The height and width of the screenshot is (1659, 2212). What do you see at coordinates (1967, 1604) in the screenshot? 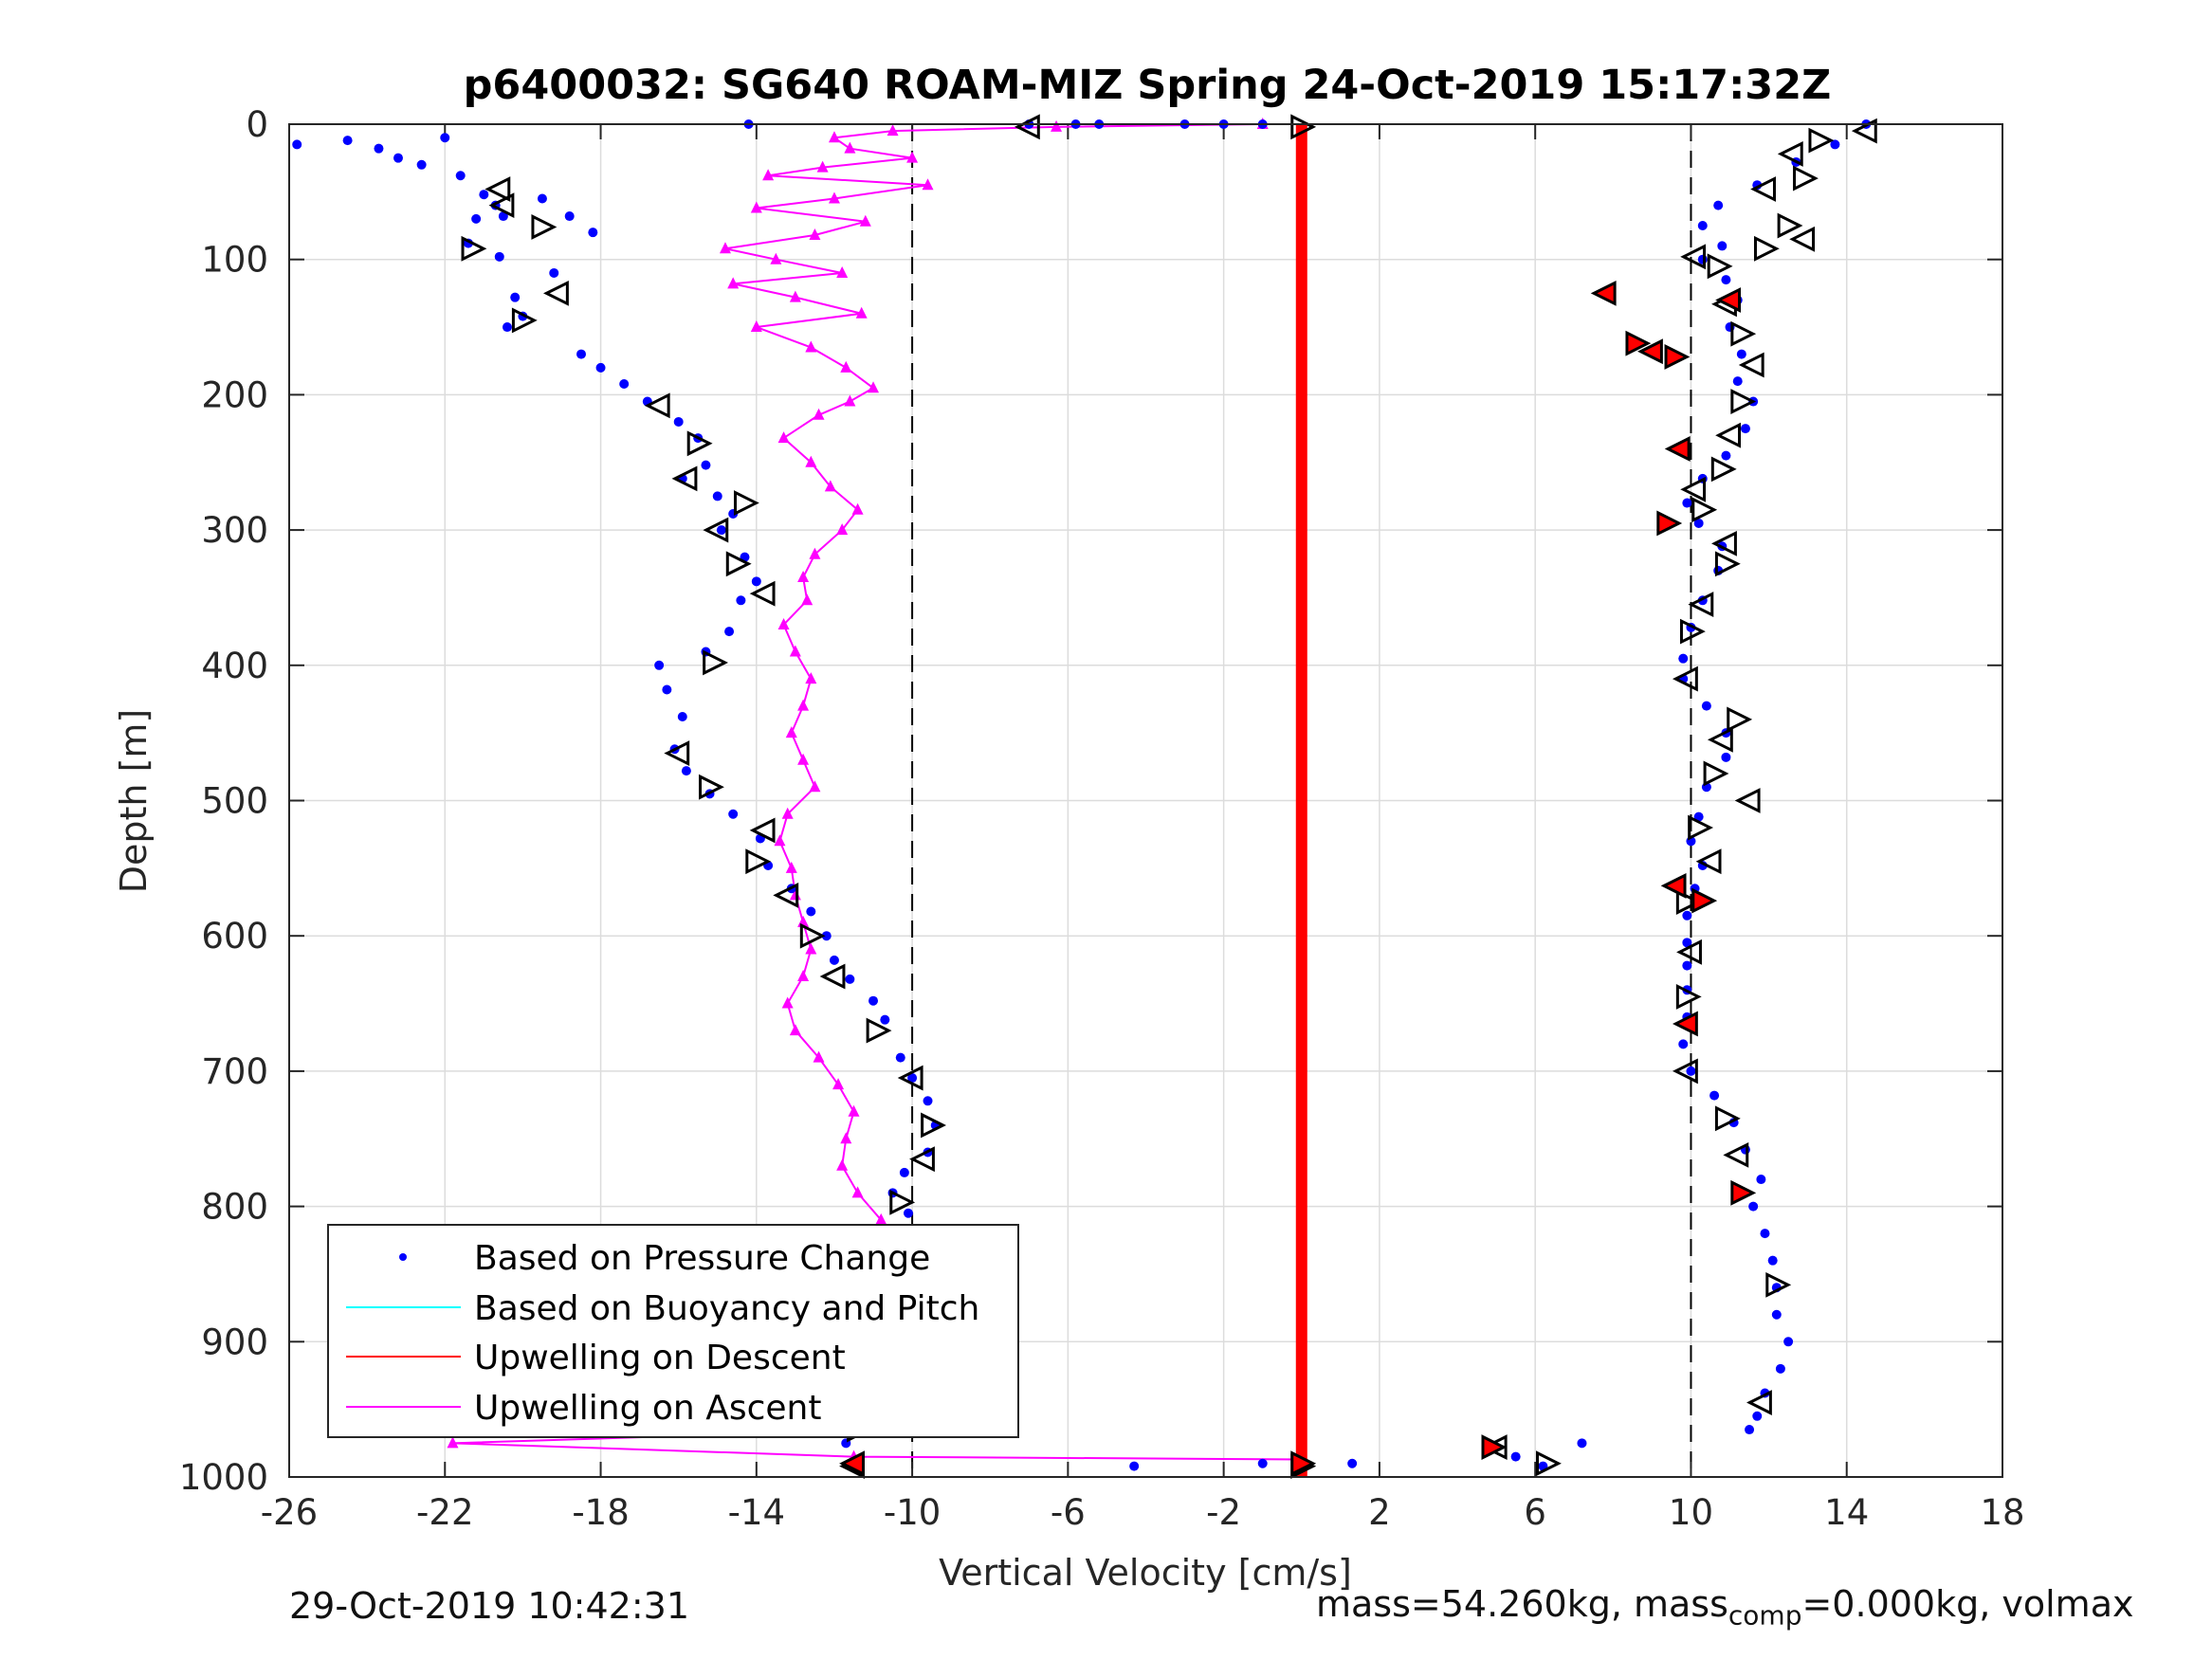
I see `footer-mass-suffix: =0.000kg, volmax` at bounding box center [1967, 1604].